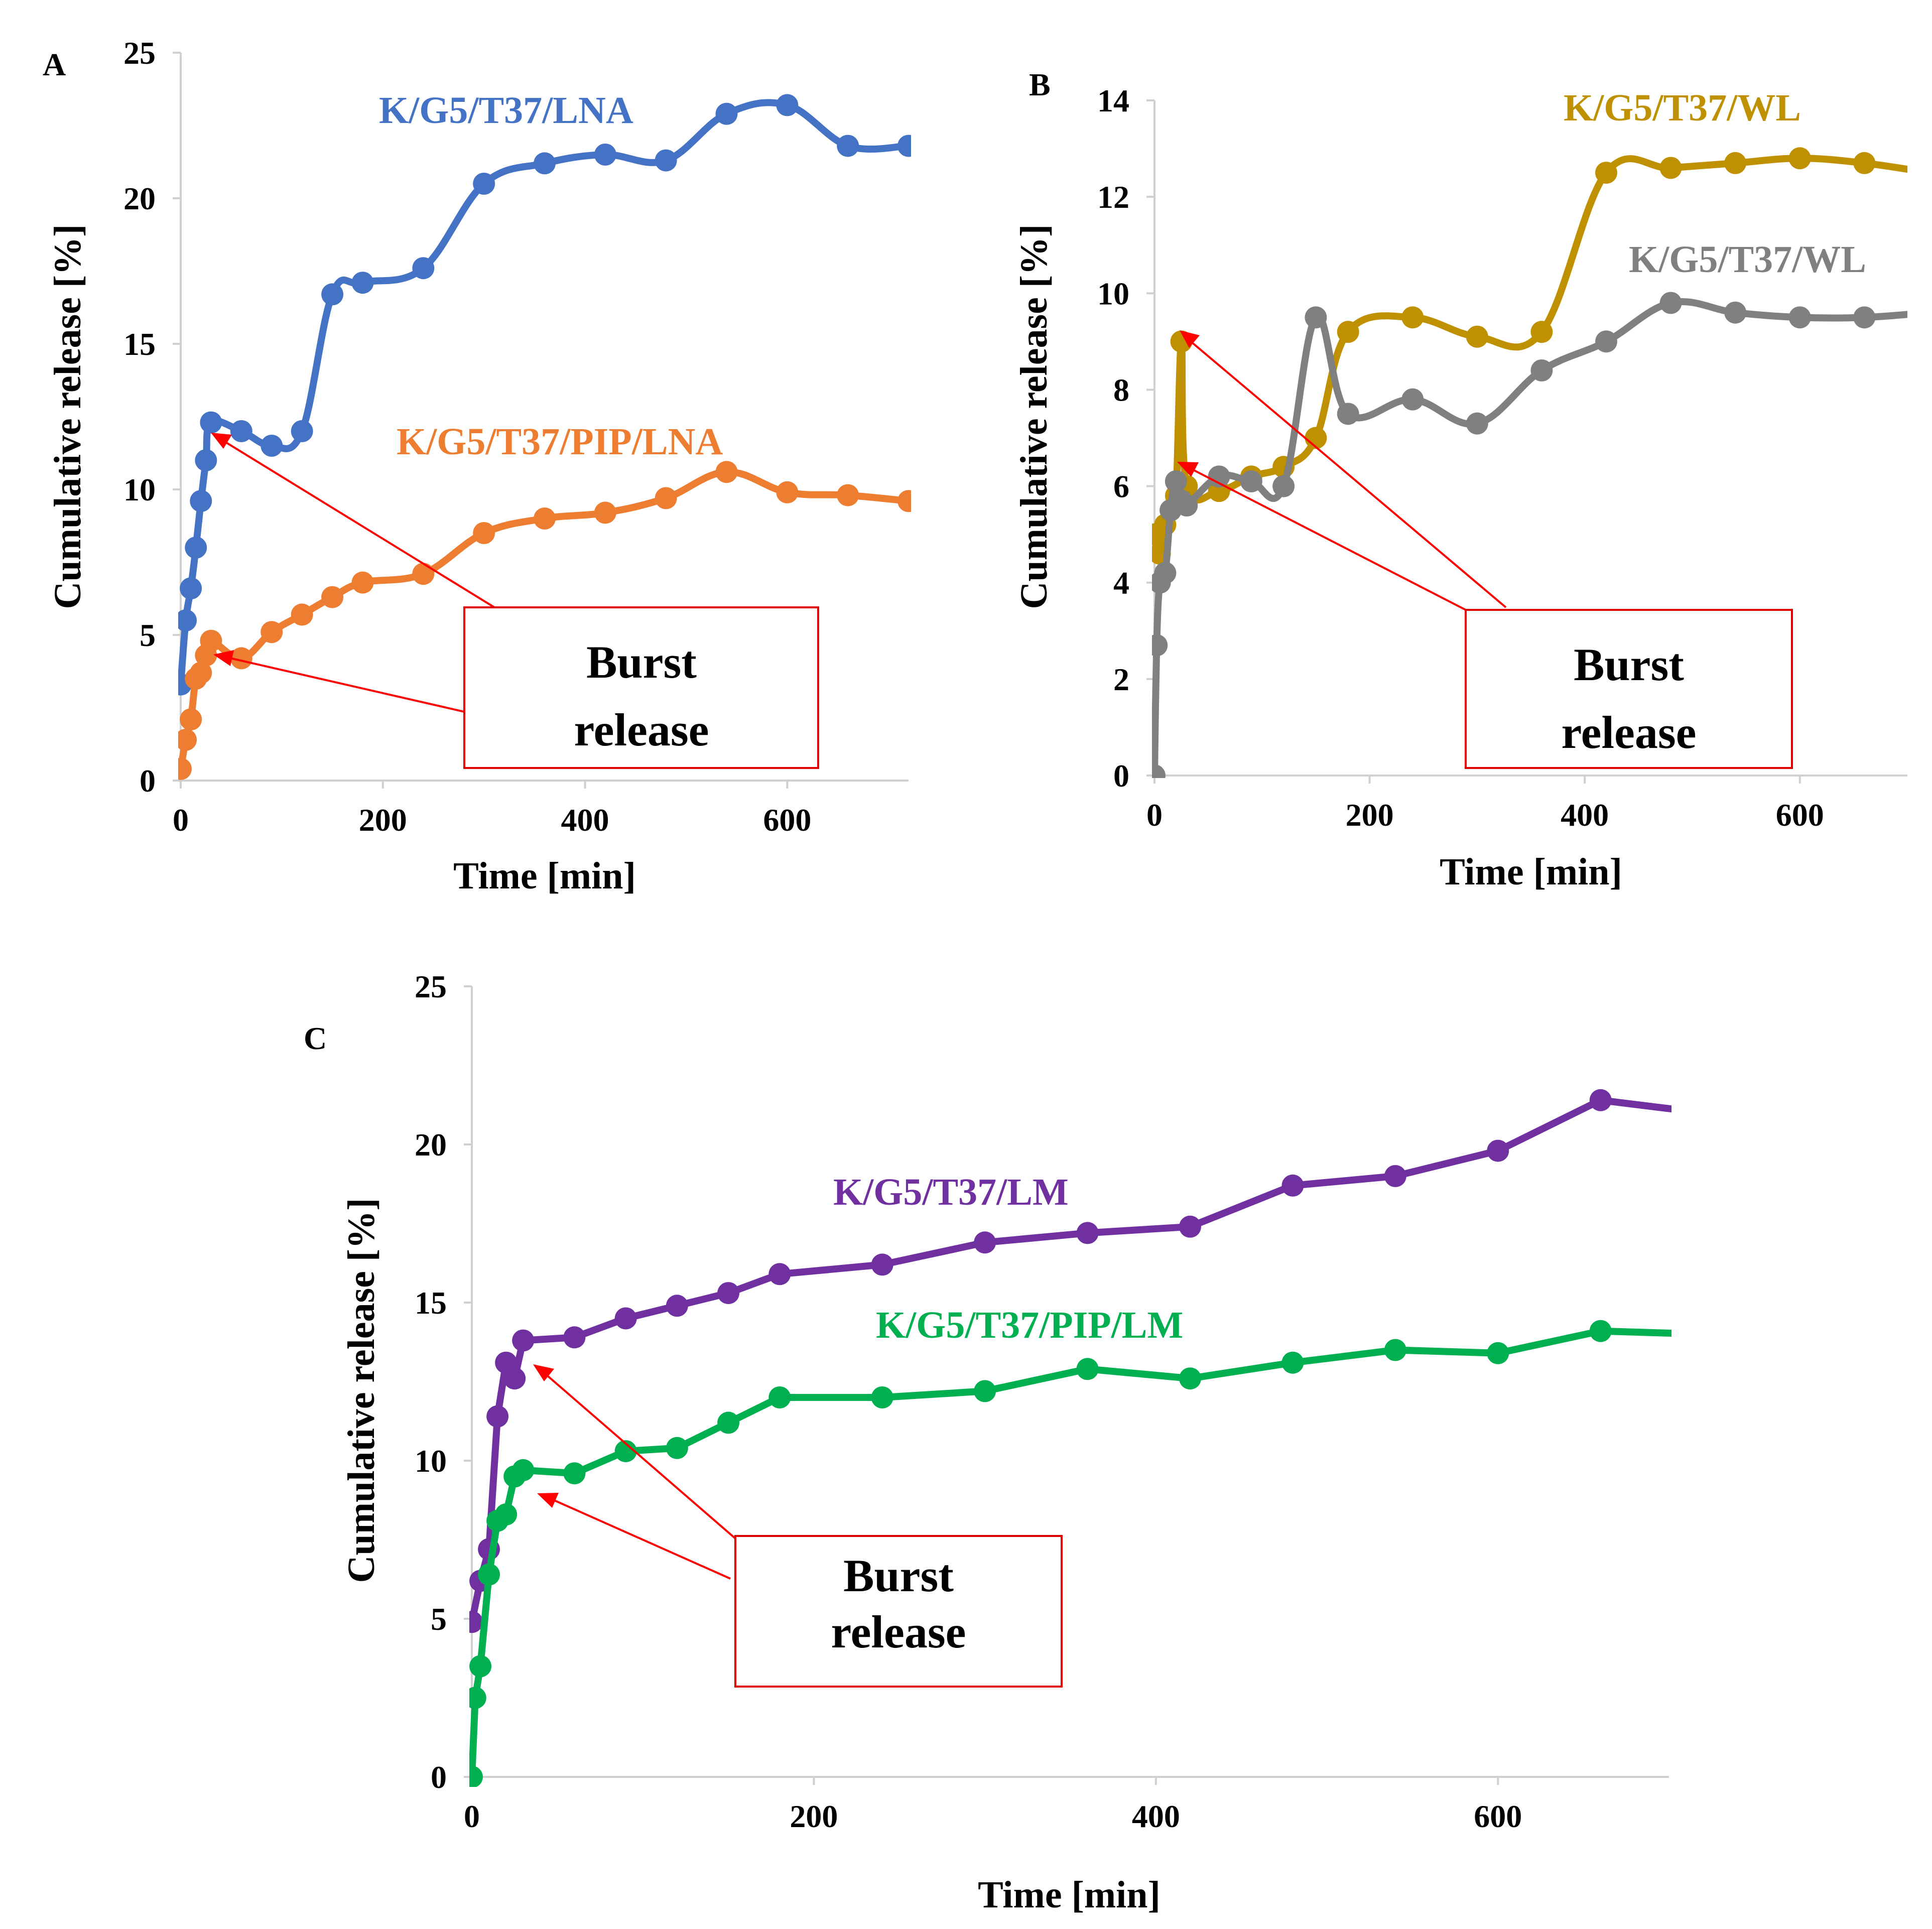 The image size is (1932, 1929). What do you see at coordinates (1154, 815) in the screenshot?
I see `x-tick-label-b-0: 0` at bounding box center [1154, 815].